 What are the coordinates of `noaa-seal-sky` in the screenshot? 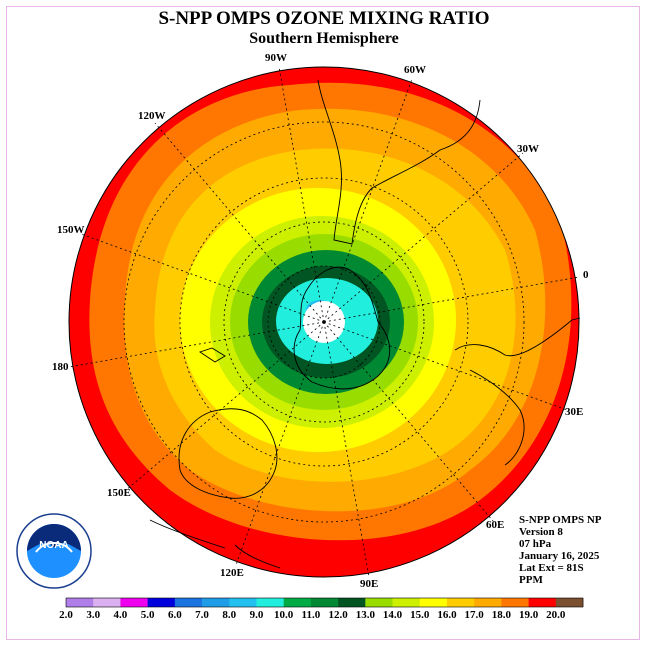 It's located at (54, 537).